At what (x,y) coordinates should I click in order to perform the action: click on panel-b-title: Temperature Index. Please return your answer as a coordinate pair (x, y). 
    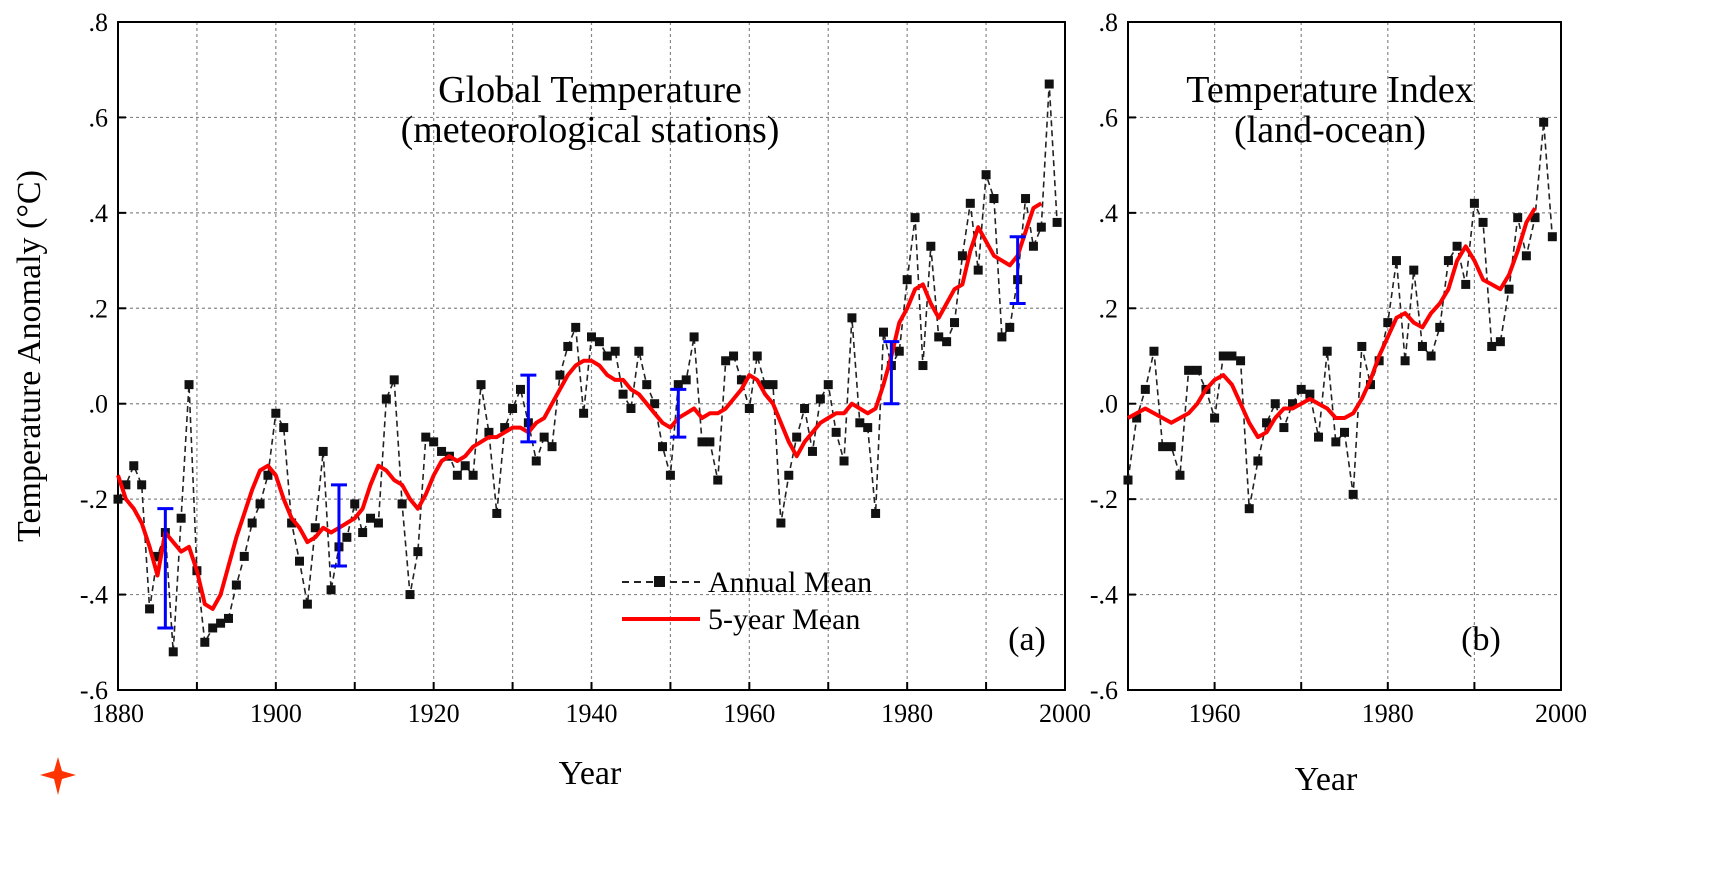
    Looking at the image, I should click on (1329, 90).